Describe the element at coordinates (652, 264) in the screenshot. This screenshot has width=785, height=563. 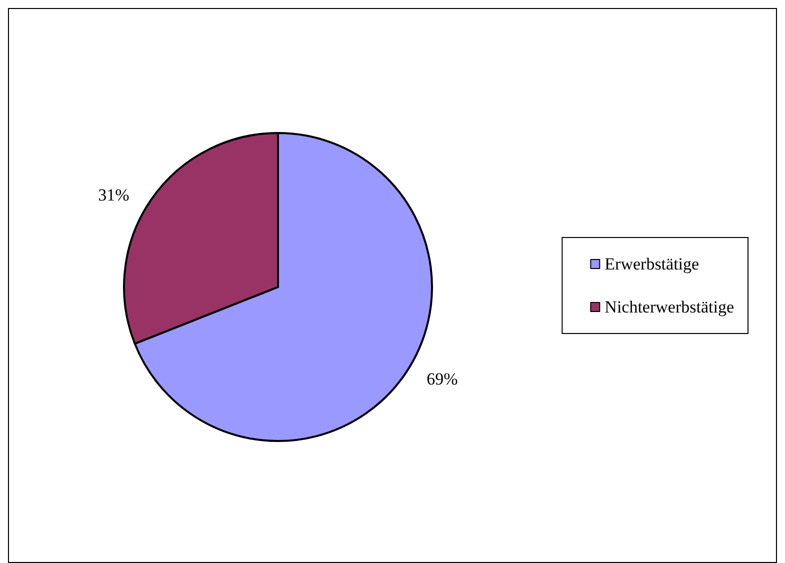
I see `legend-label: Erwerbstätige` at that location.